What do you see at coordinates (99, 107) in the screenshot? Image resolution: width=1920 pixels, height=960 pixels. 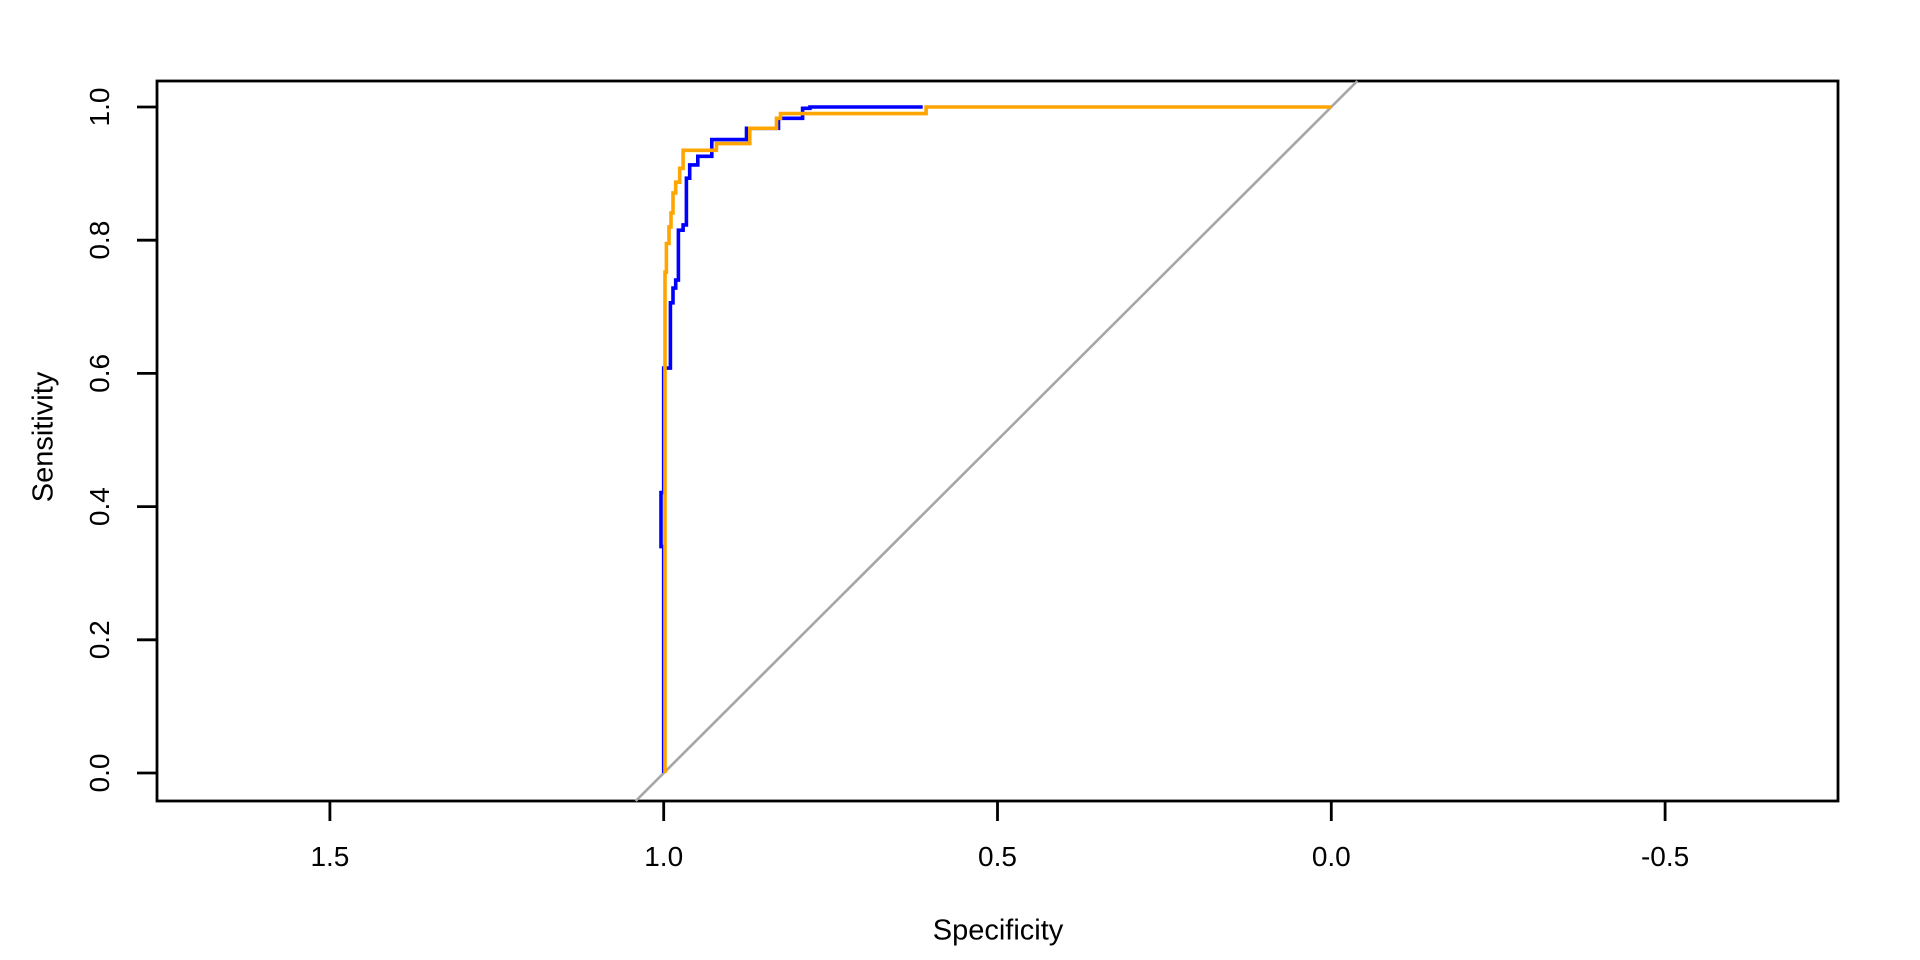 I see `y-tick-label: 1.0` at bounding box center [99, 107].